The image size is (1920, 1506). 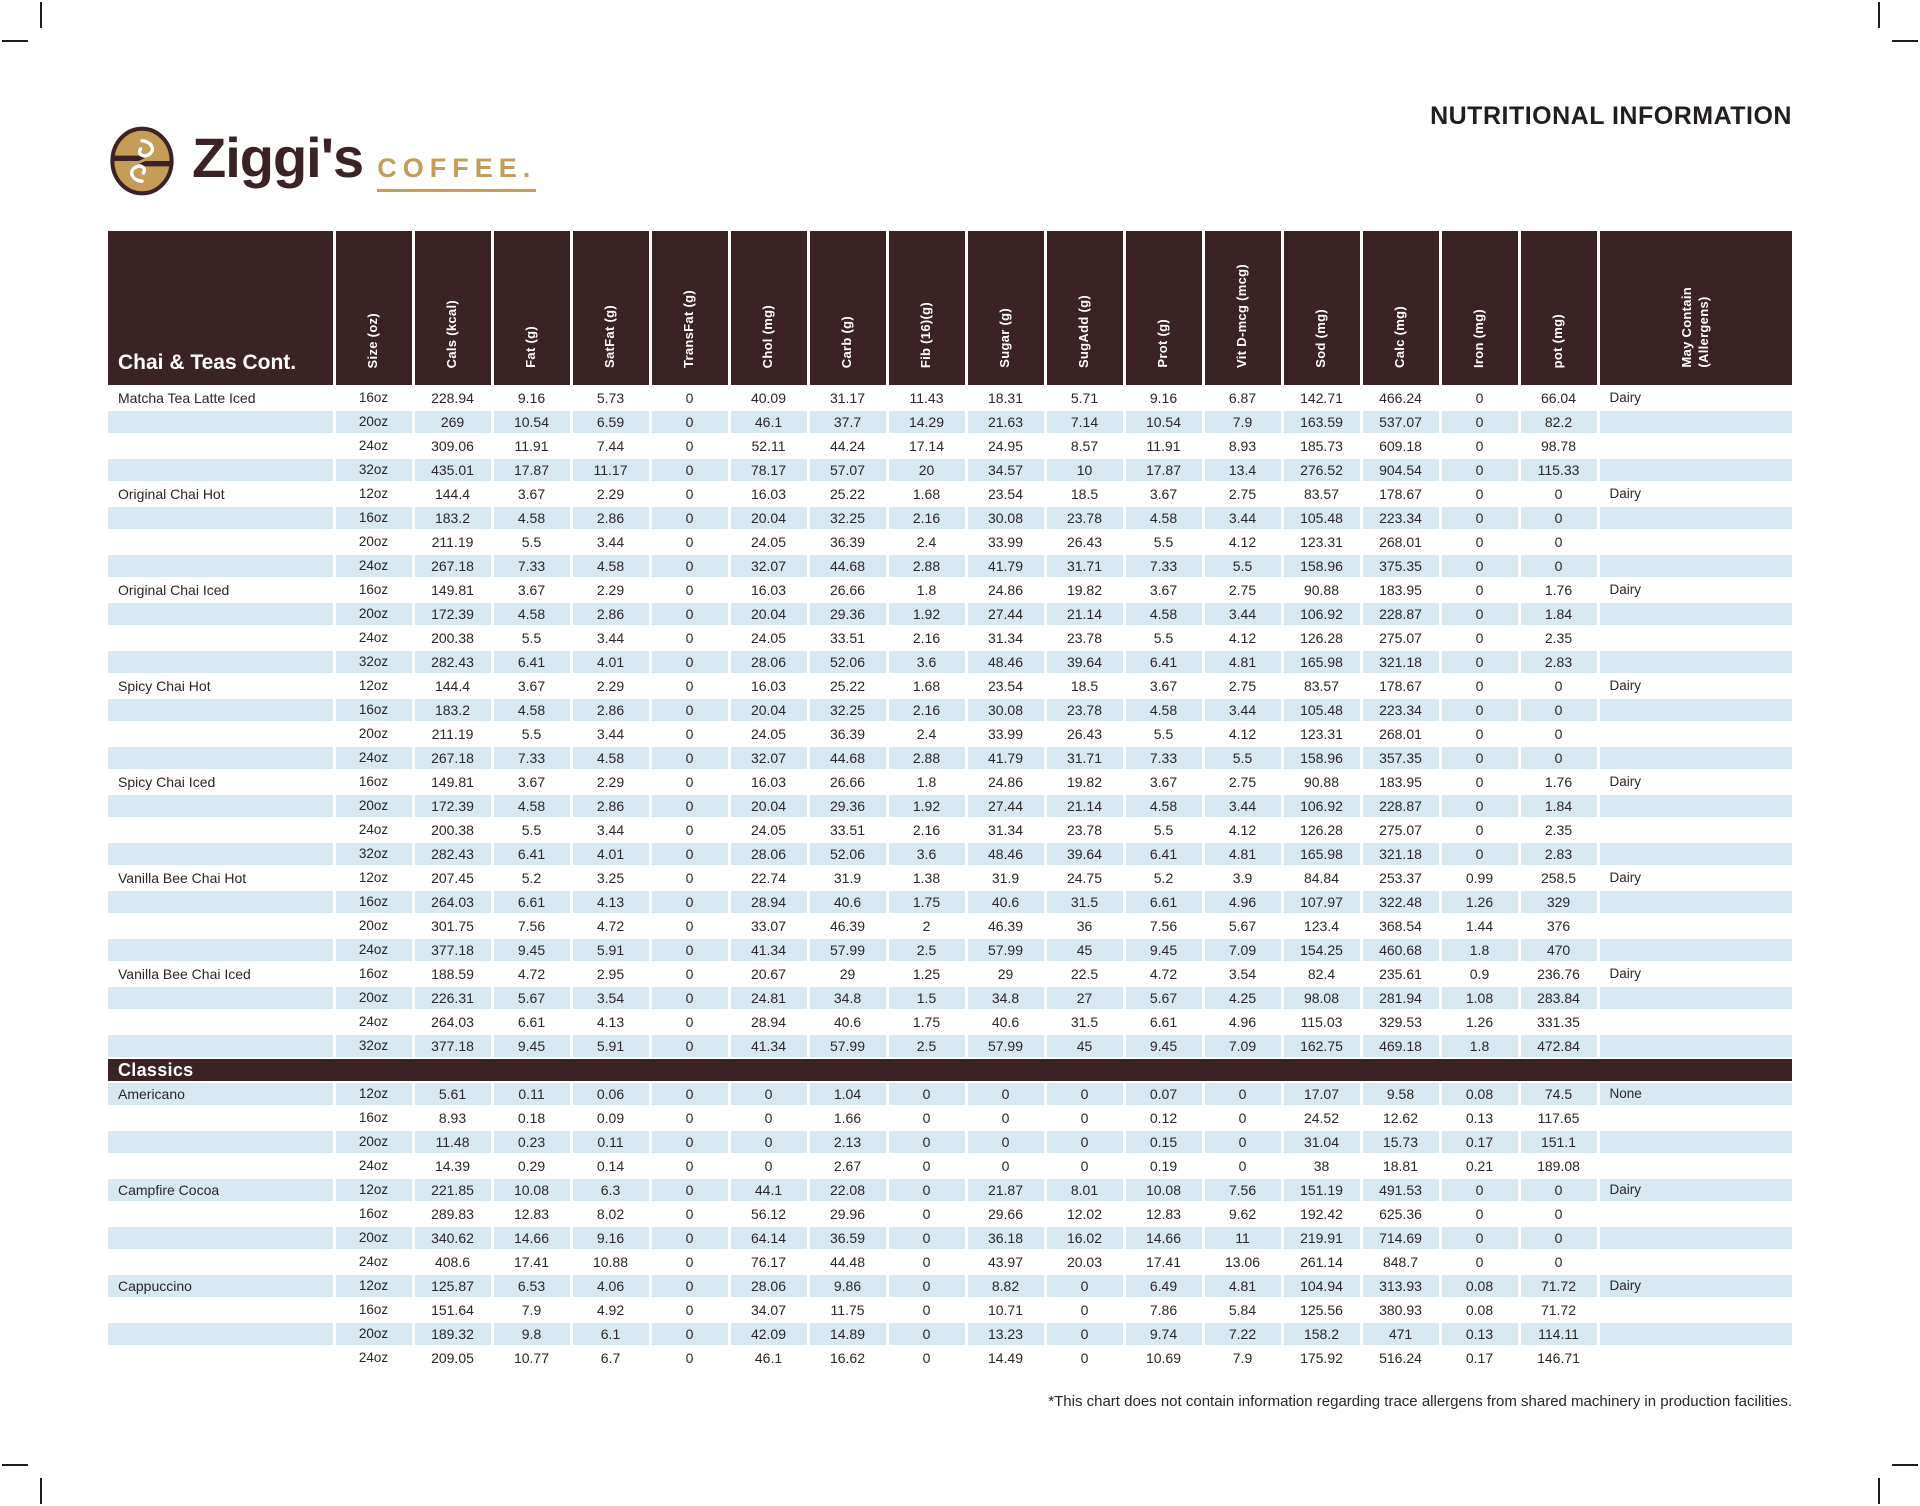 I want to click on value-cell: 17.07, so click(x=1322, y=1094).